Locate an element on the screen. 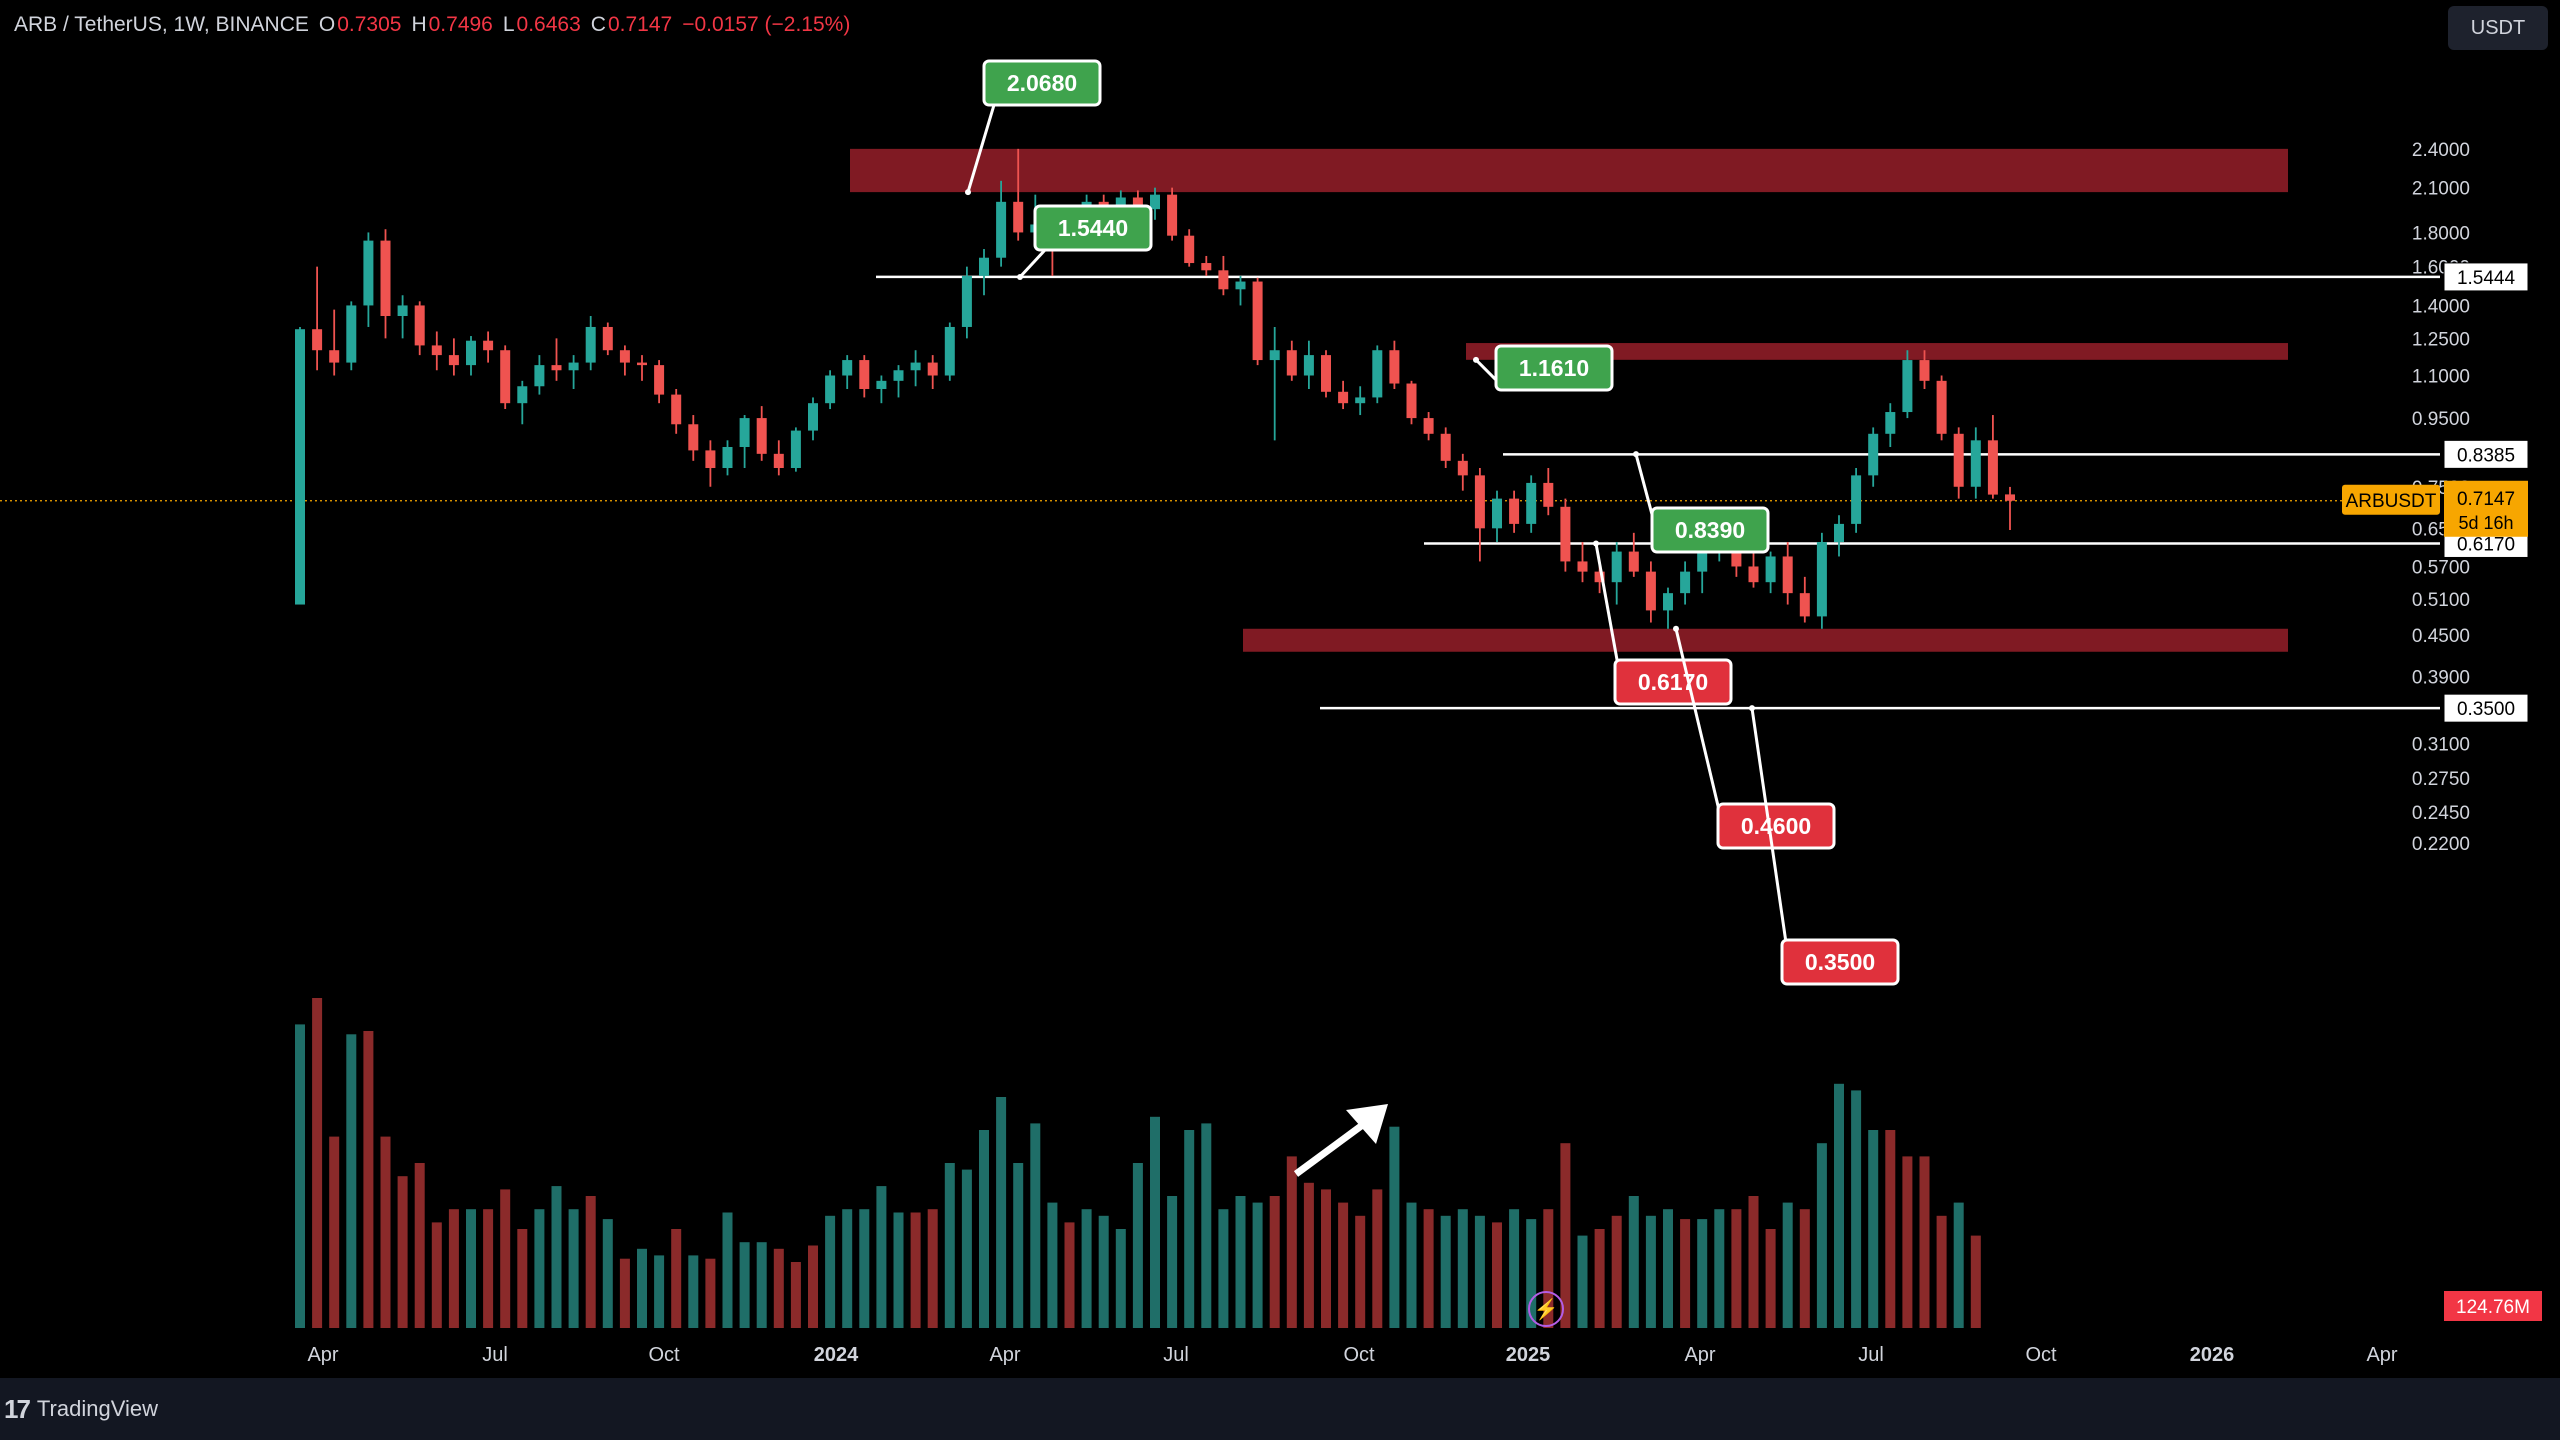 Image resolution: width=2560 pixels, height=1440 pixels. time-axis-label: 2024 is located at coordinates (836, 1355).